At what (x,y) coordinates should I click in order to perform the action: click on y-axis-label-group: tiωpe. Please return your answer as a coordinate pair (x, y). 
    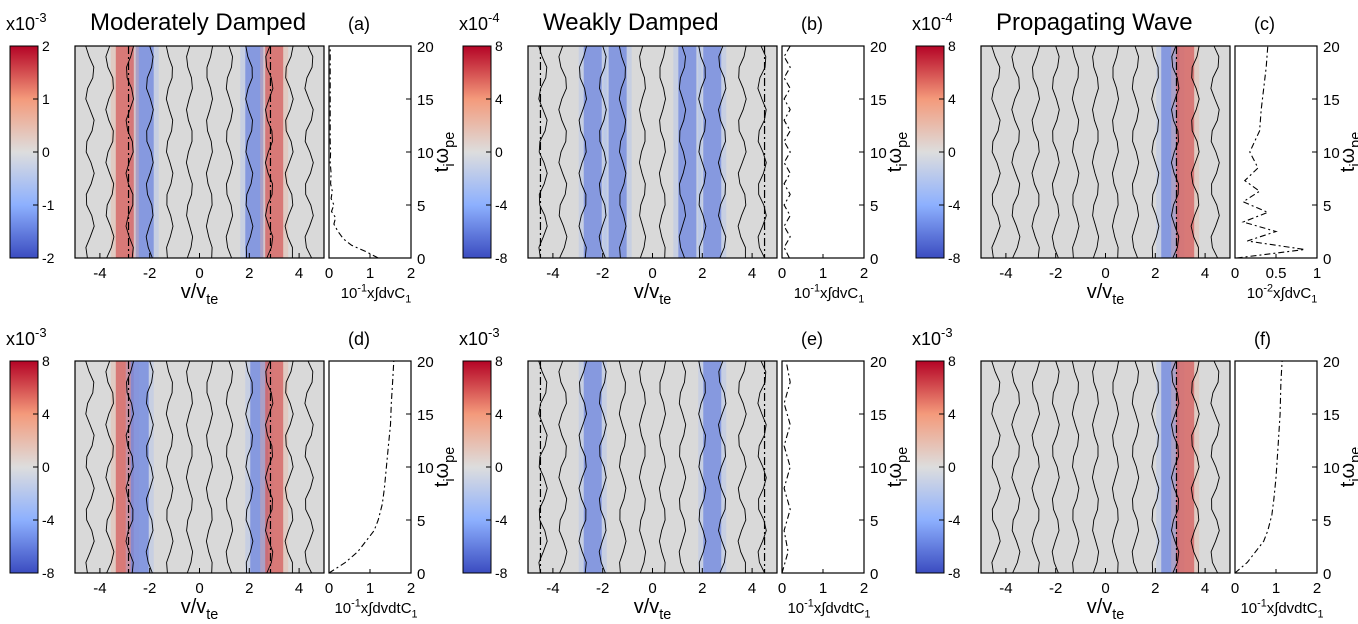
    Looking at the image, I should click on (1347, 152).